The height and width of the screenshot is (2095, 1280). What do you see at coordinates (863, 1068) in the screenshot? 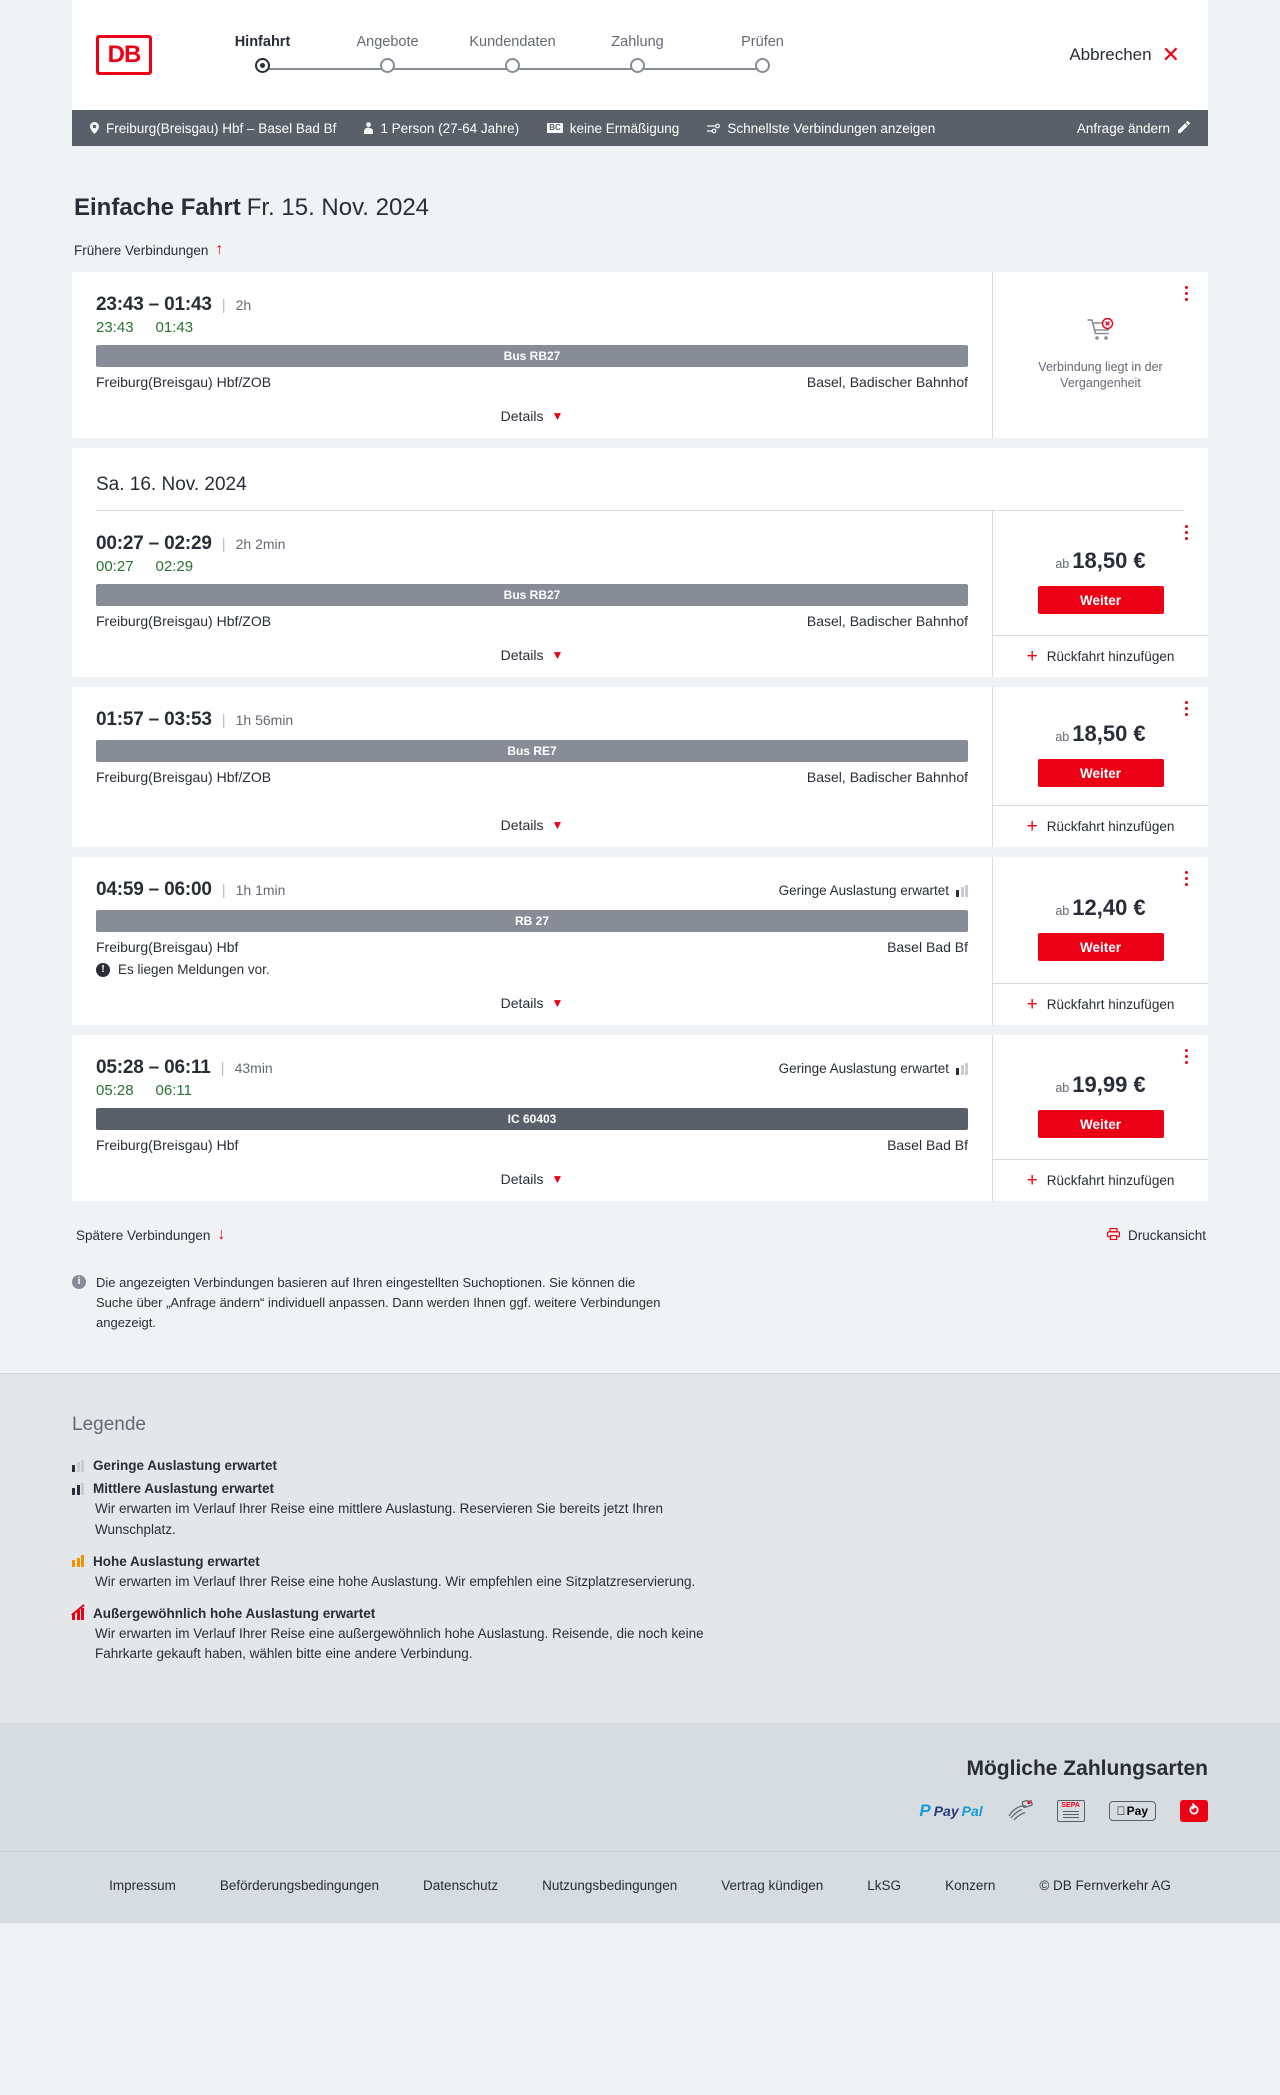
I see `occupancy-label: Geringe Auslastung erwartet` at bounding box center [863, 1068].